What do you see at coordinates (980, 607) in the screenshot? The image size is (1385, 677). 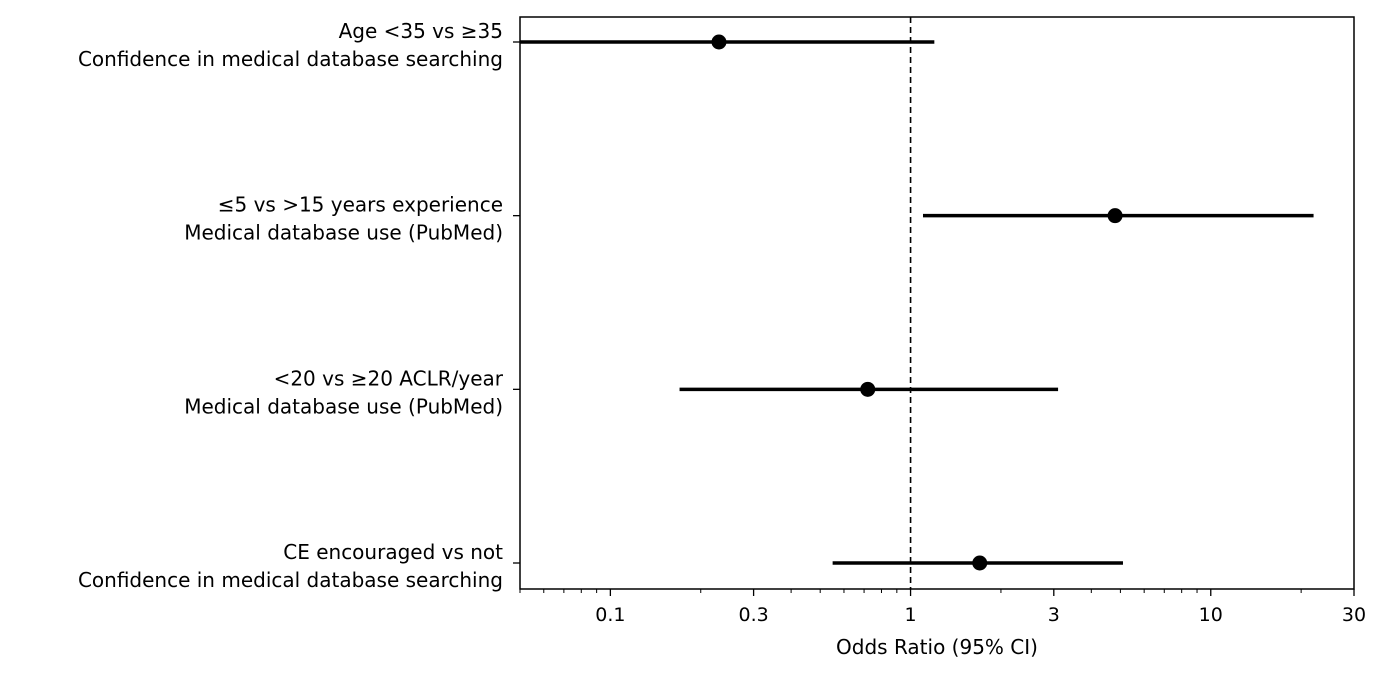 I see `x-major-ticks: 0.1 0.3 1 3 10 30` at bounding box center [980, 607].